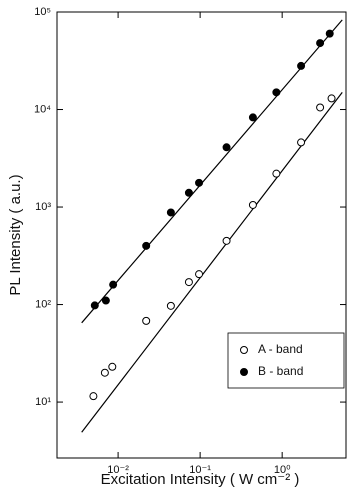 Image resolution: width=356 pixels, height=494 pixels. Describe the element at coordinates (200, 479) in the screenshot. I see `x-axis-label: Excitation Intensity ( W cm⁻² )` at that location.